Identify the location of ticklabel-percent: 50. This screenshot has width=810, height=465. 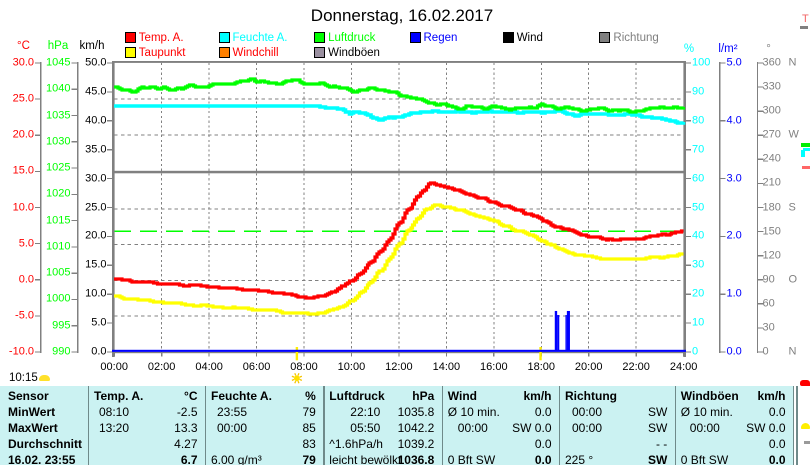
(698, 207).